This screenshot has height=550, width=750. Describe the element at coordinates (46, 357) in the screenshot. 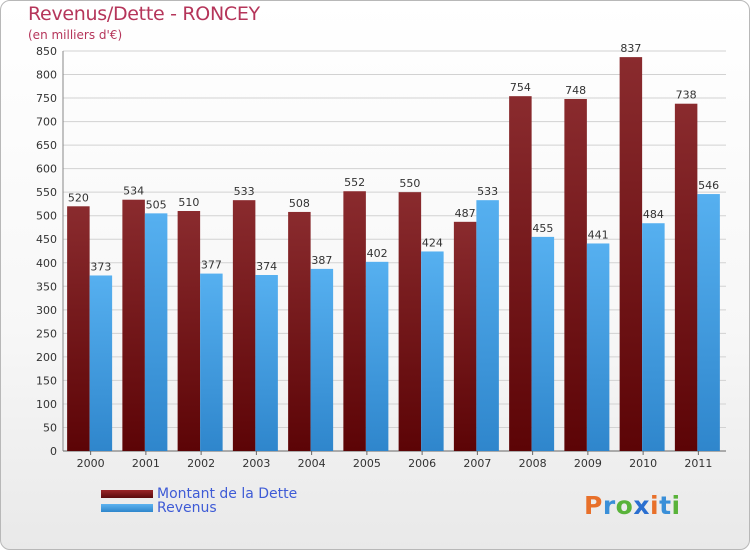

I see `y-tick-label: 200` at that location.